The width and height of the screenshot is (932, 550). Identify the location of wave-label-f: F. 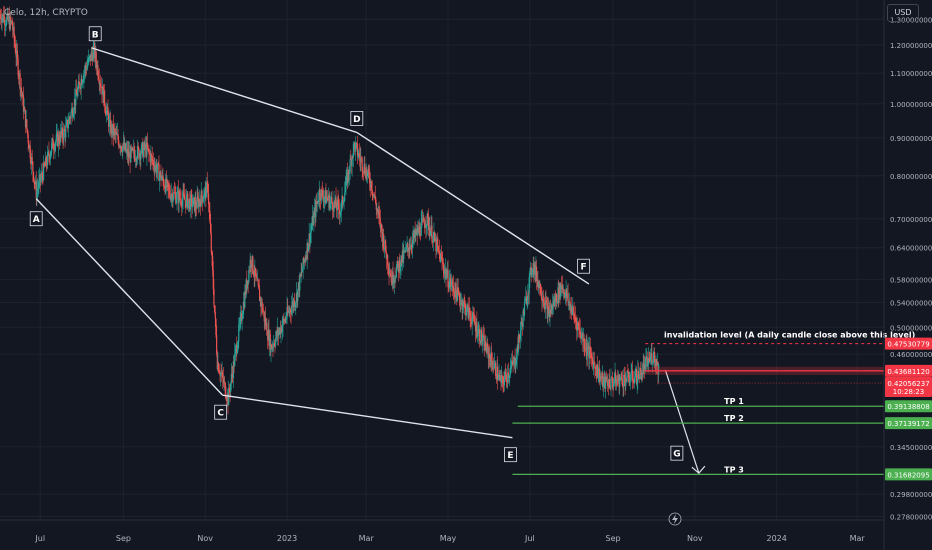
(583, 268).